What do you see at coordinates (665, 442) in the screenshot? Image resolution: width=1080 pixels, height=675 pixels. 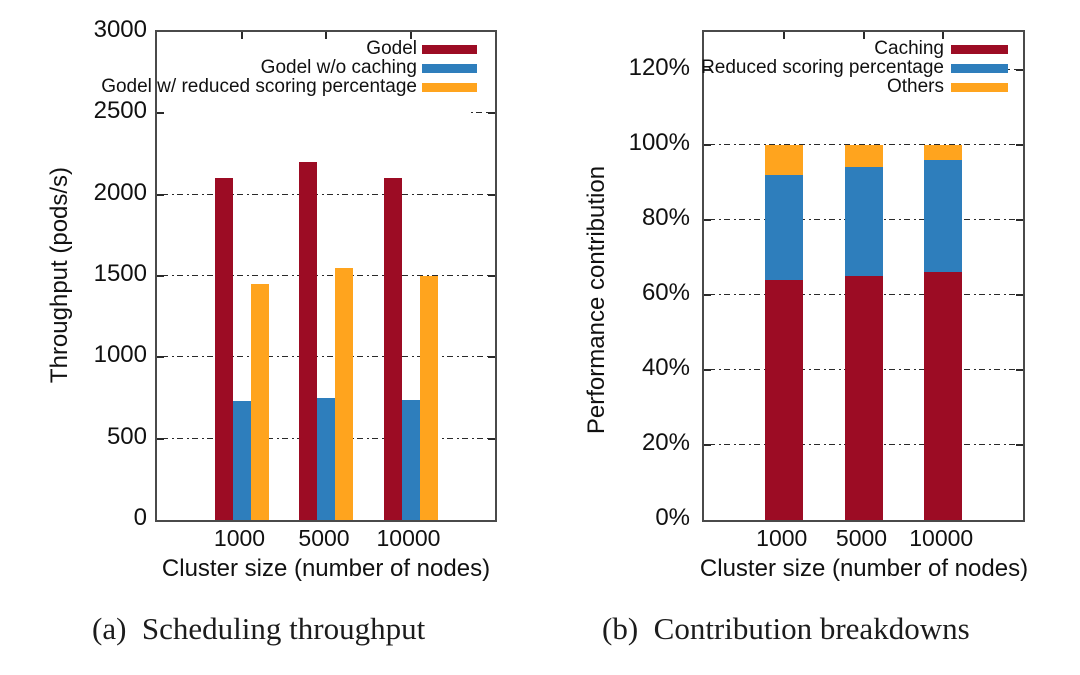 I see `y-tick-label: 20%` at bounding box center [665, 442].